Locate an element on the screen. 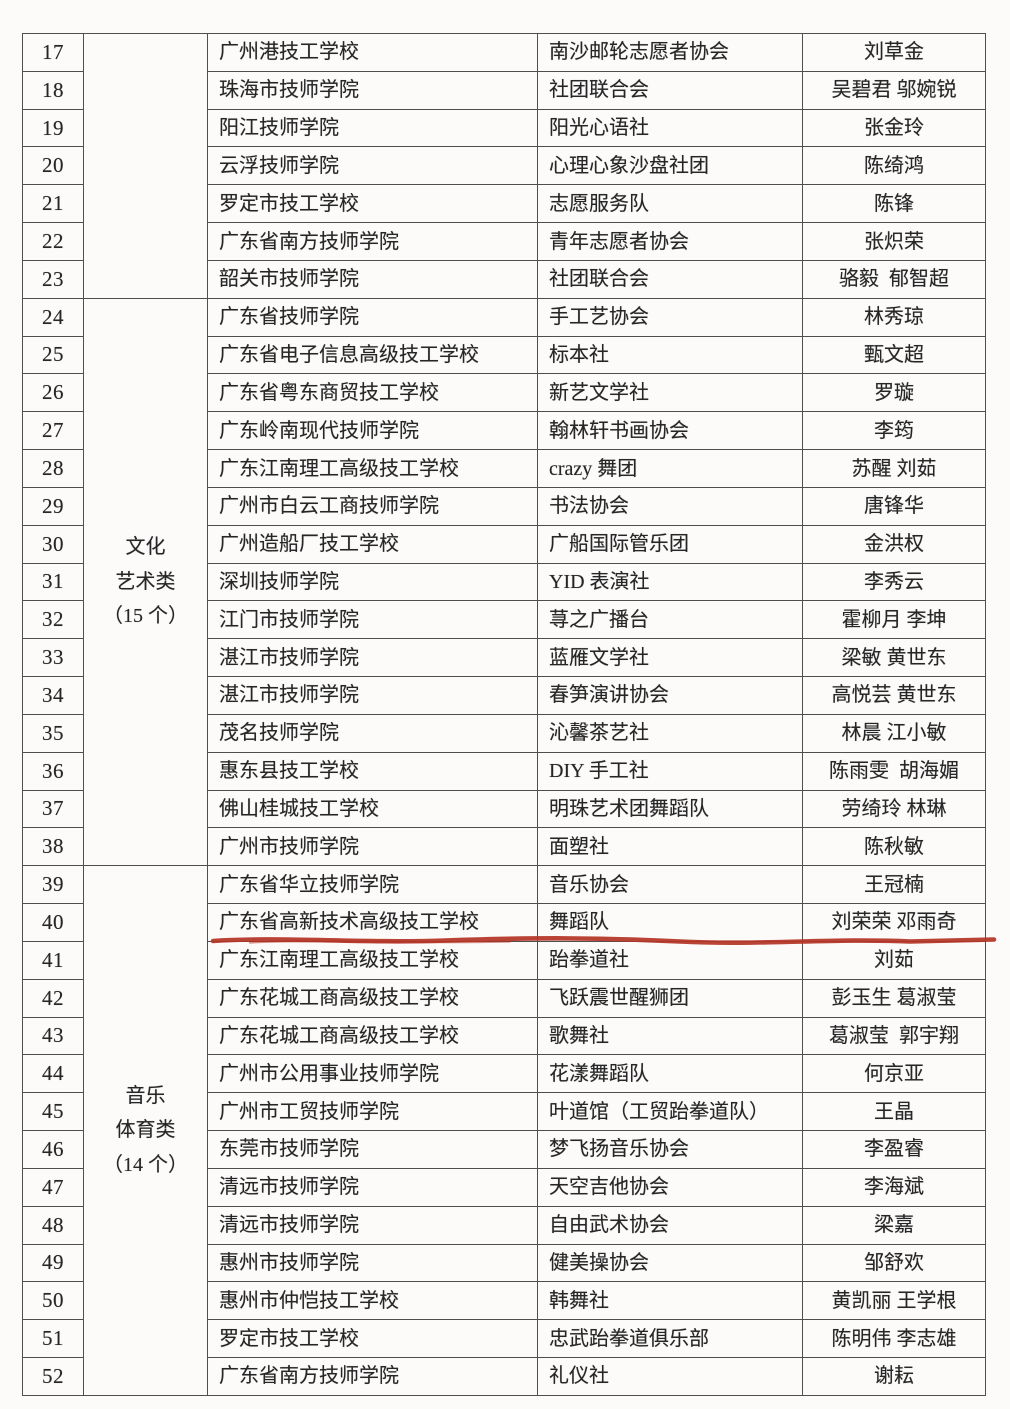 The height and width of the screenshot is (1409, 1010). table-row: 18 珠海市技师学院 社团联合会 吴碧君 邬婉锐 is located at coordinates (504, 90).